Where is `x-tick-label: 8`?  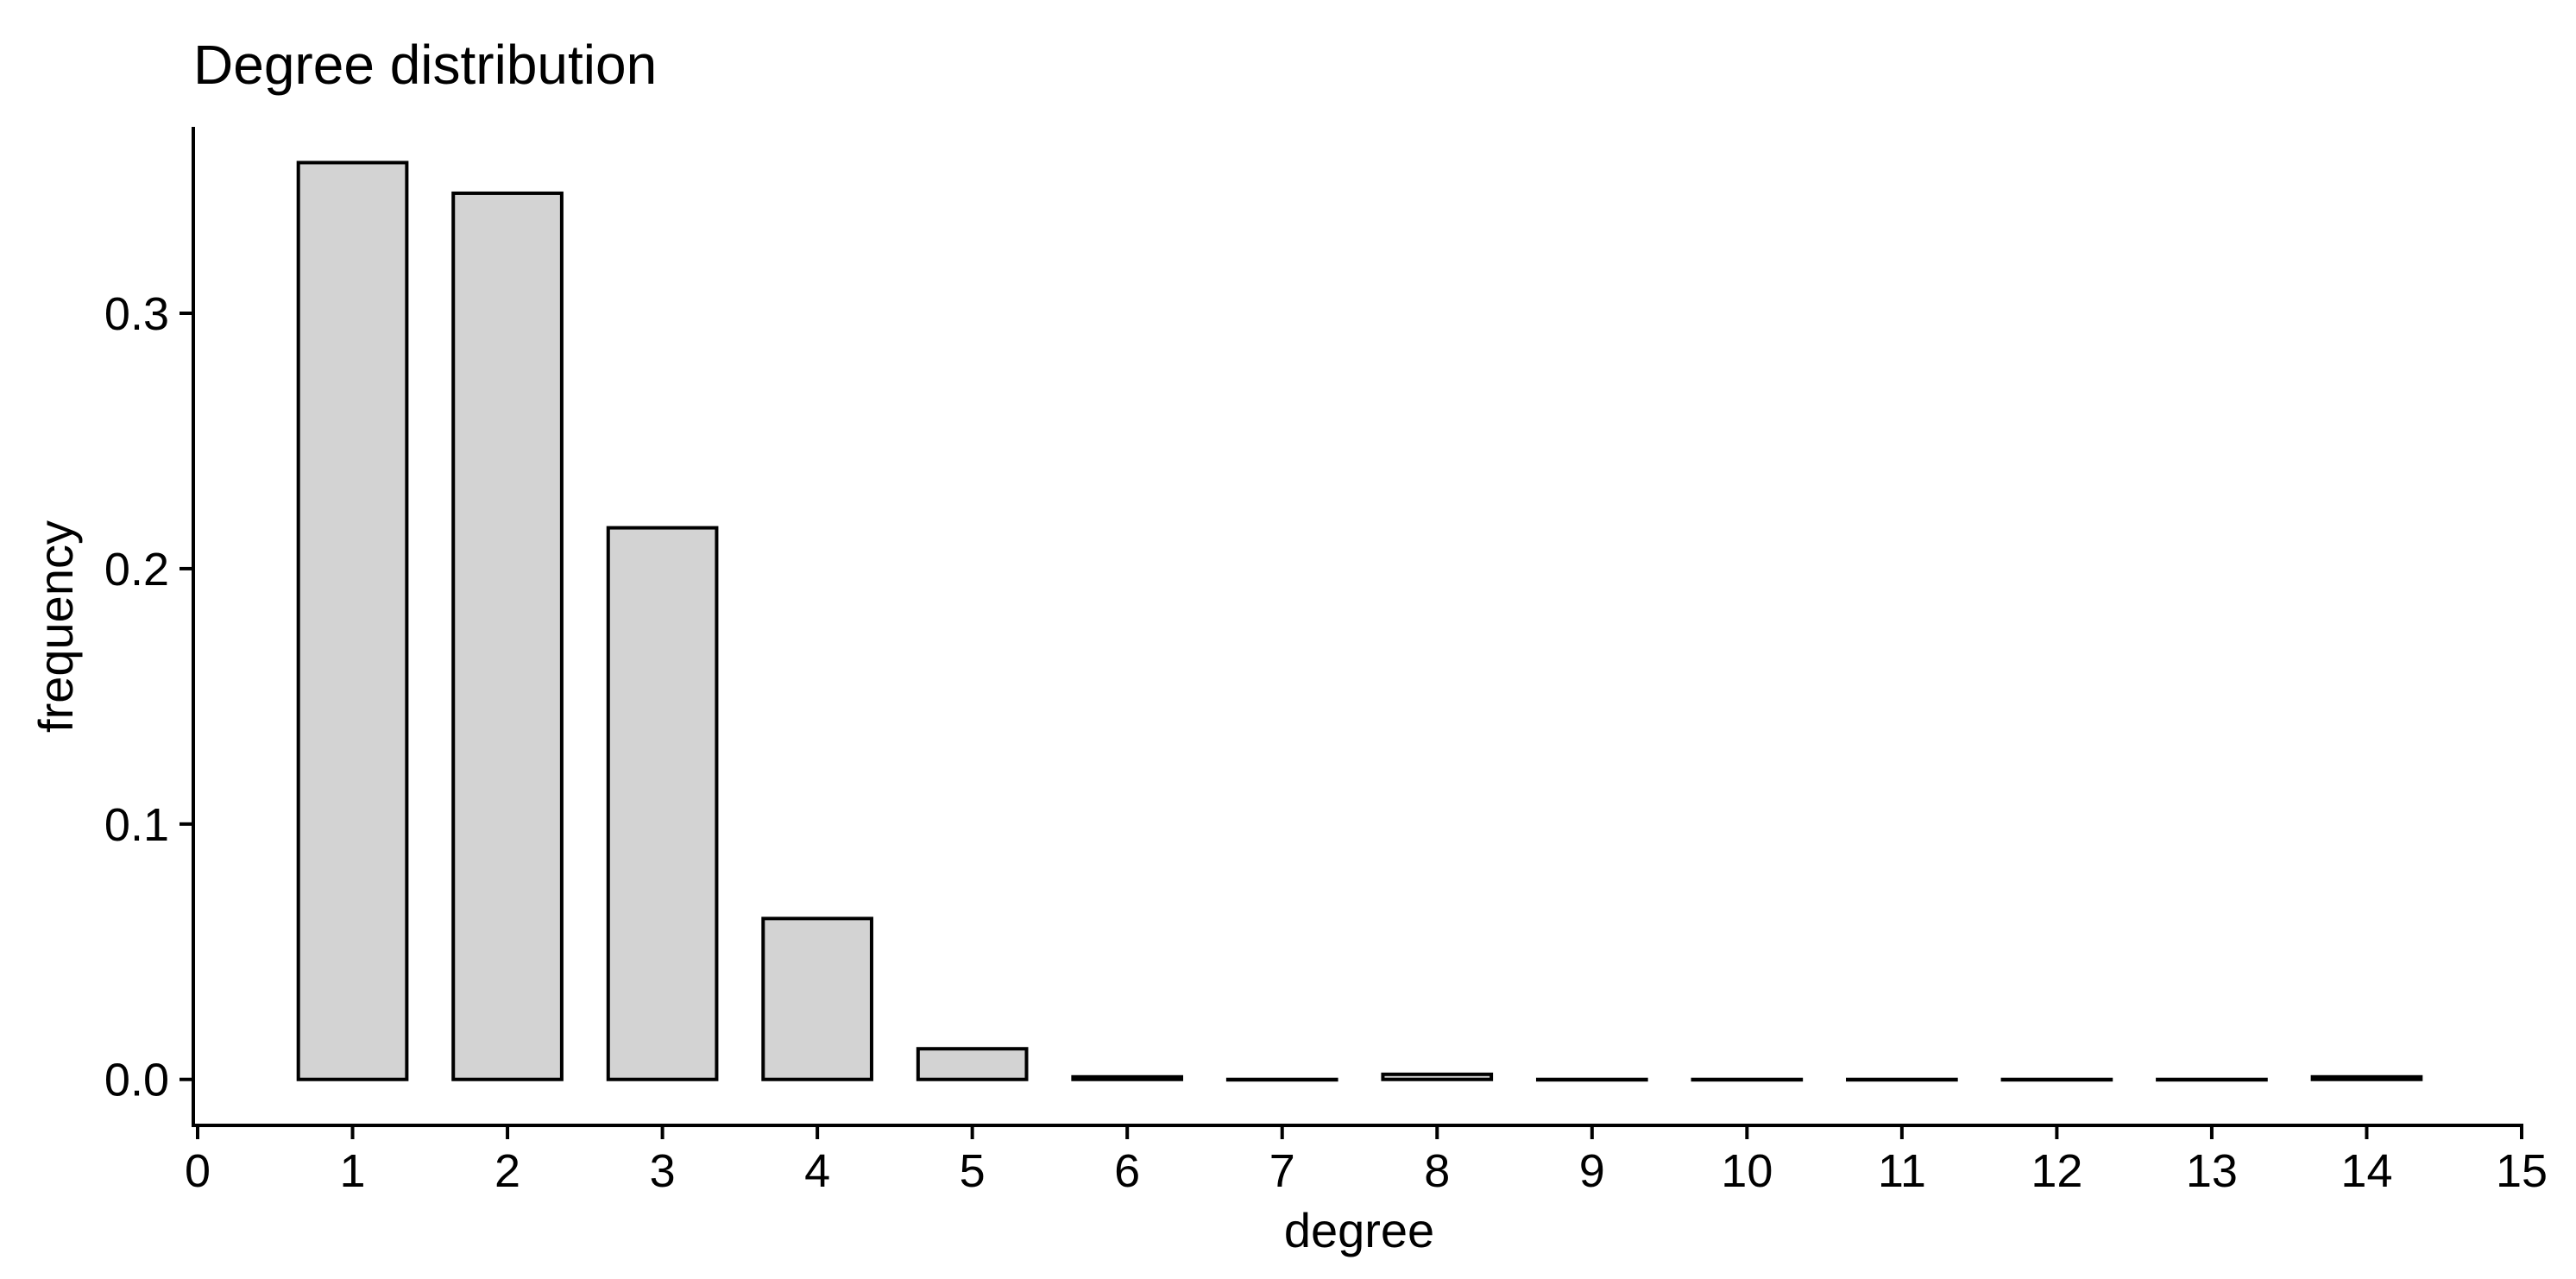
x-tick-label: 8 is located at coordinates (1437, 1171).